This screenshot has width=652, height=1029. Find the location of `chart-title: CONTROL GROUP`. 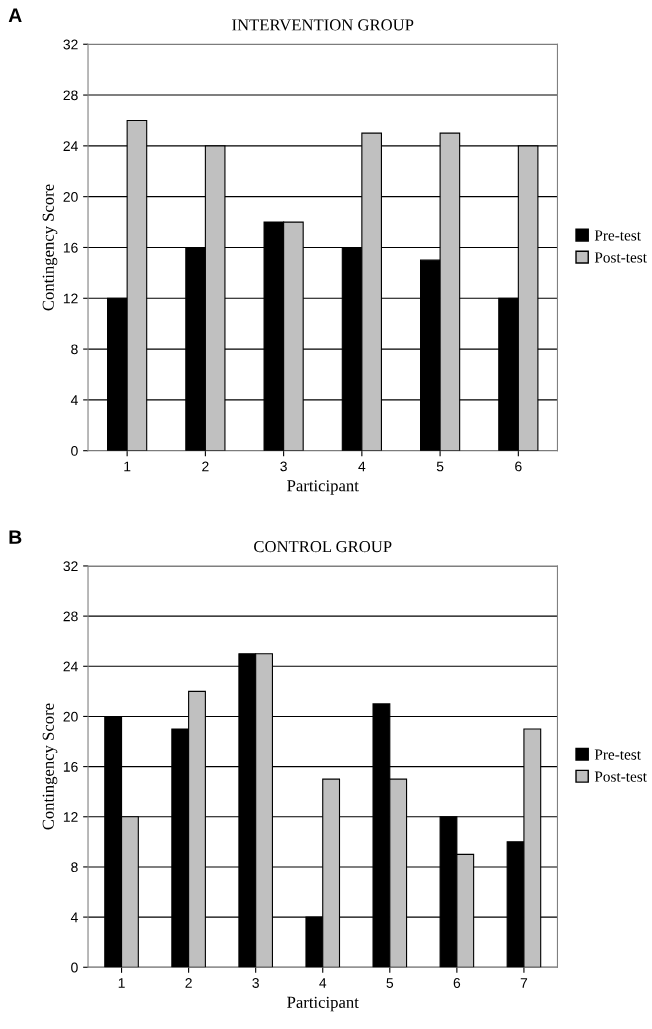

chart-title: CONTROL GROUP is located at coordinates (323, 547).